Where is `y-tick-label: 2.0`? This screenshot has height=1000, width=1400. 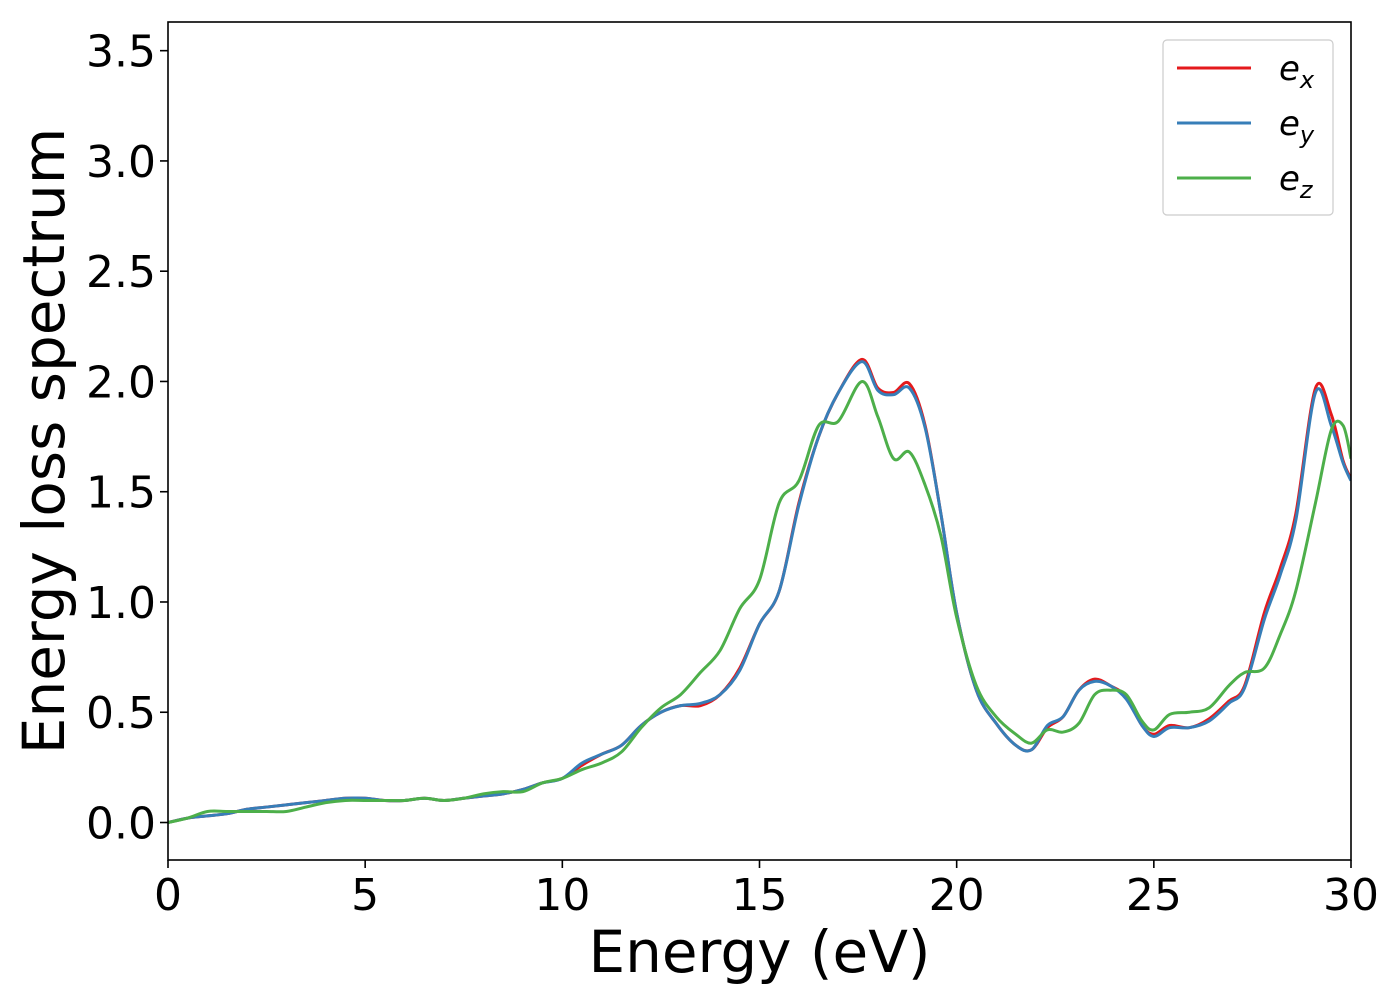 y-tick-label: 2.0 is located at coordinates (121, 382).